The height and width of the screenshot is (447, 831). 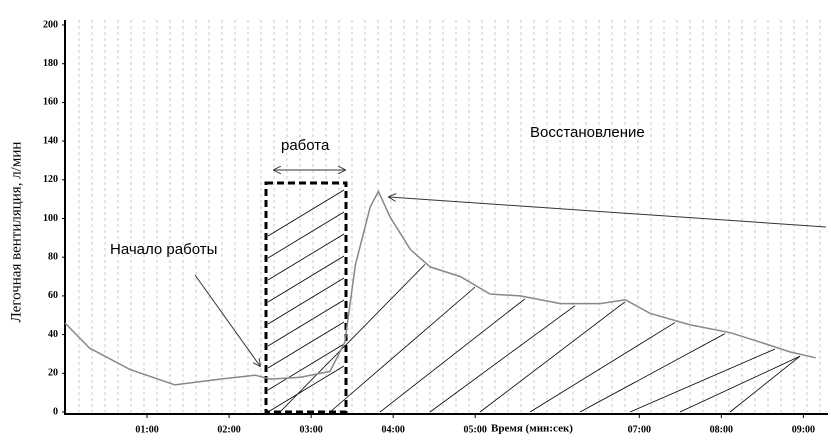 I want to click on y-tick-label: 0, so click(x=55, y=411).